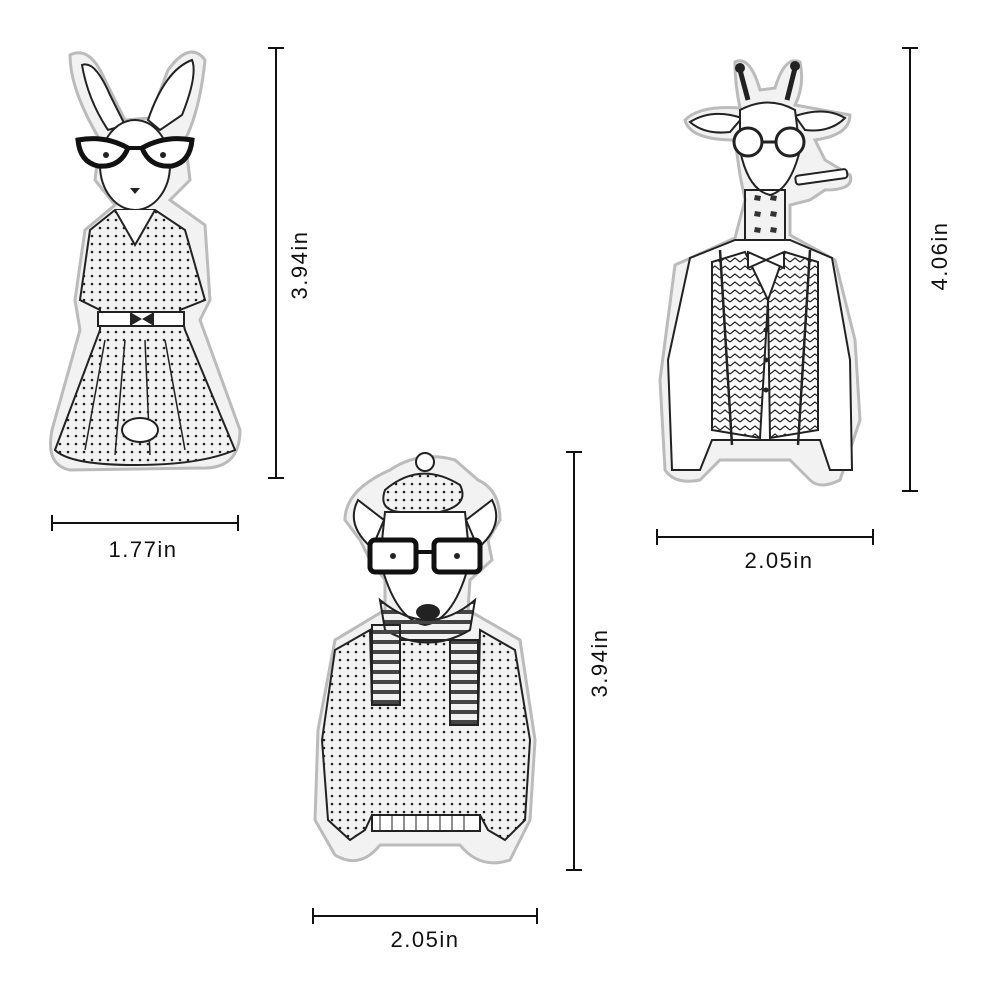 This screenshot has width=1000, height=1000. I want to click on dog-height-label: 3.94in, so click(599, 663).